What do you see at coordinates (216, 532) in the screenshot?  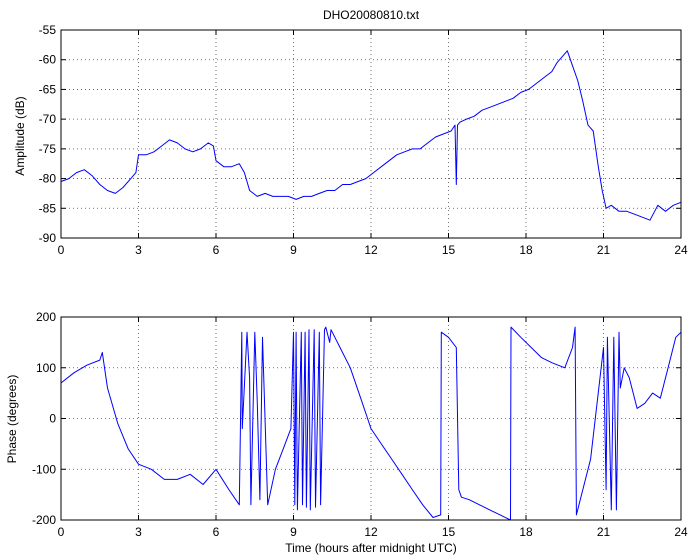 I see `phase-x-tick-label: 6` at bounding box center [216, 532].